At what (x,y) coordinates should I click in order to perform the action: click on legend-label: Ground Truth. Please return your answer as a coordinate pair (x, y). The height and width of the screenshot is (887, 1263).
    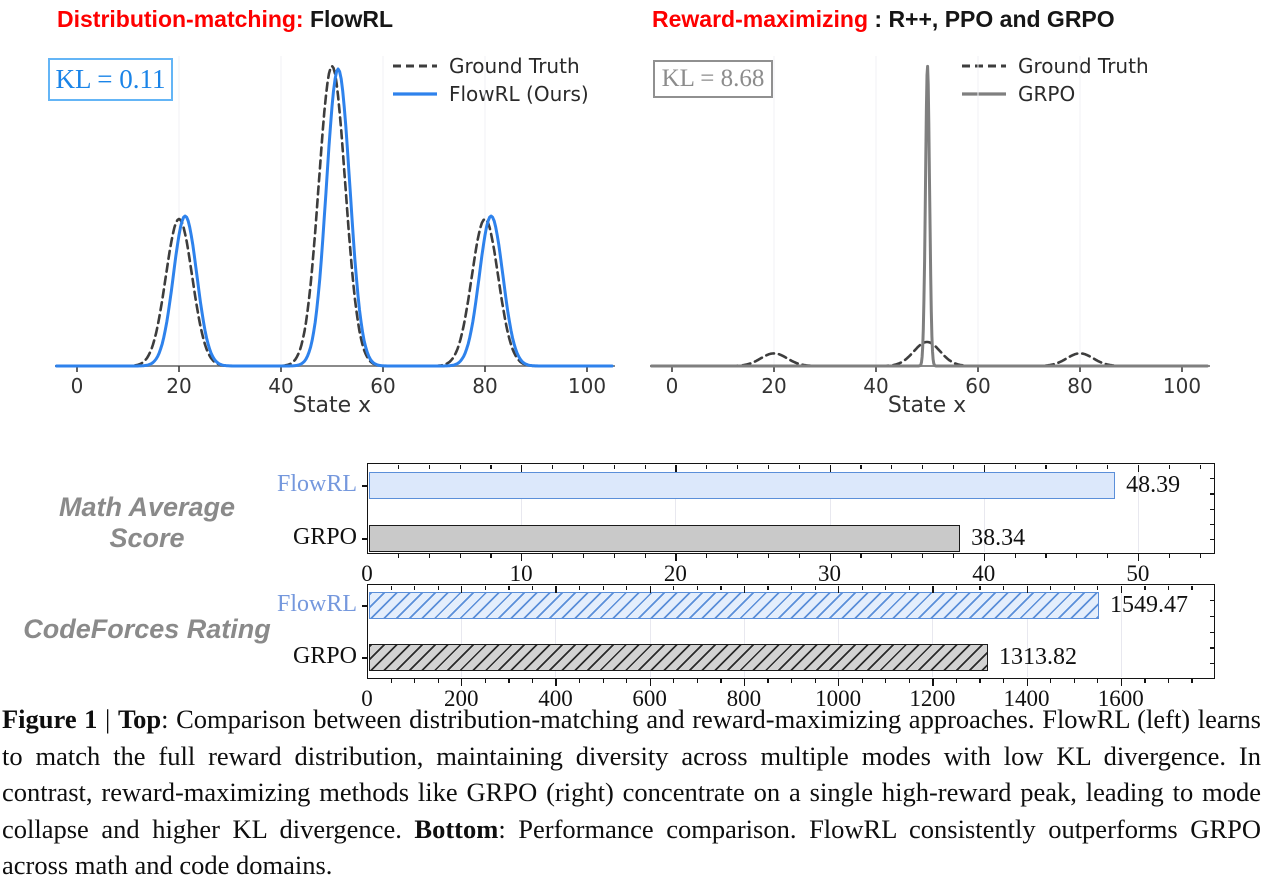
    Looking at the image, I should click on (1083, 66).